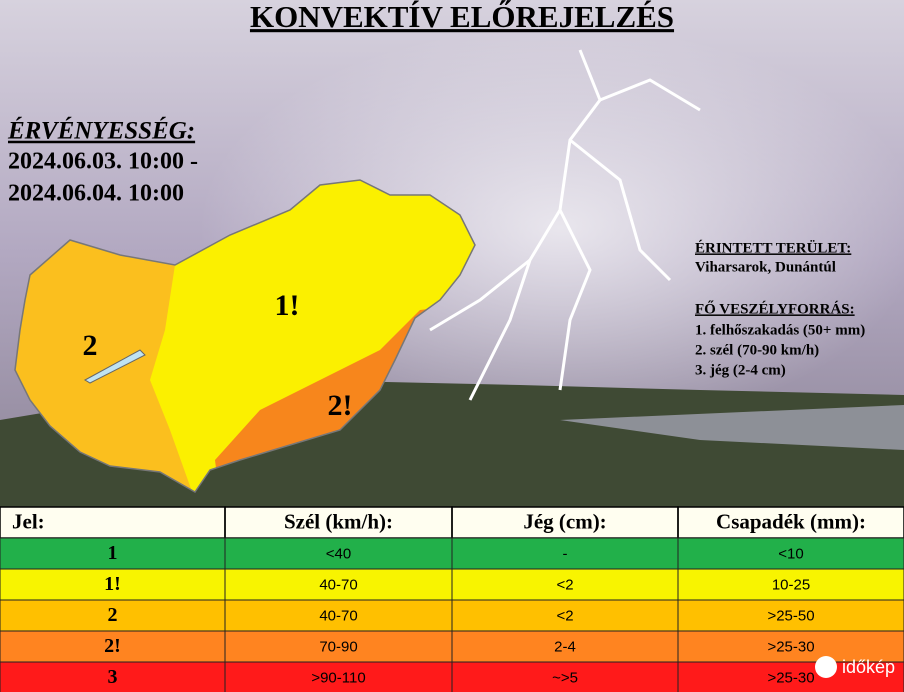 The height and width of the screenshot is (692, 904). Describe the element at coordinates (732, 427) in the screenshot. I see `lake` at that location.